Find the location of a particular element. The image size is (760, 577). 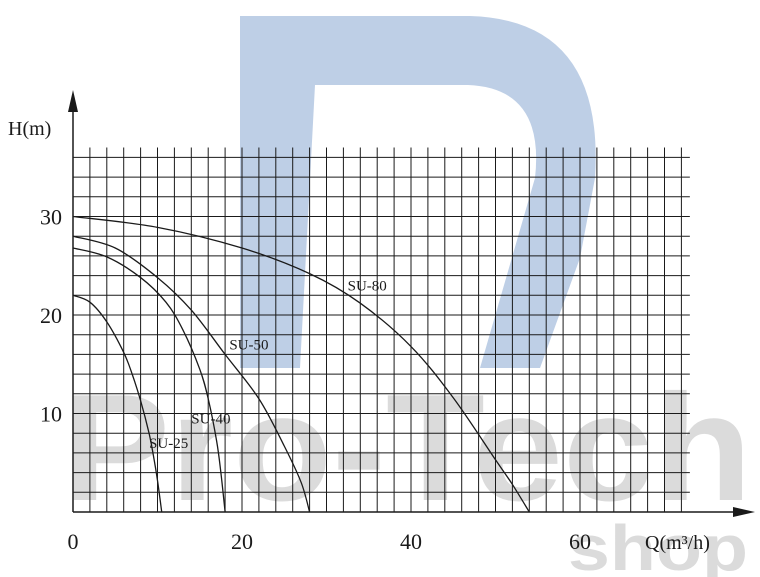

watermark-logo-subtext: shop is located at coordinates (658, 544).